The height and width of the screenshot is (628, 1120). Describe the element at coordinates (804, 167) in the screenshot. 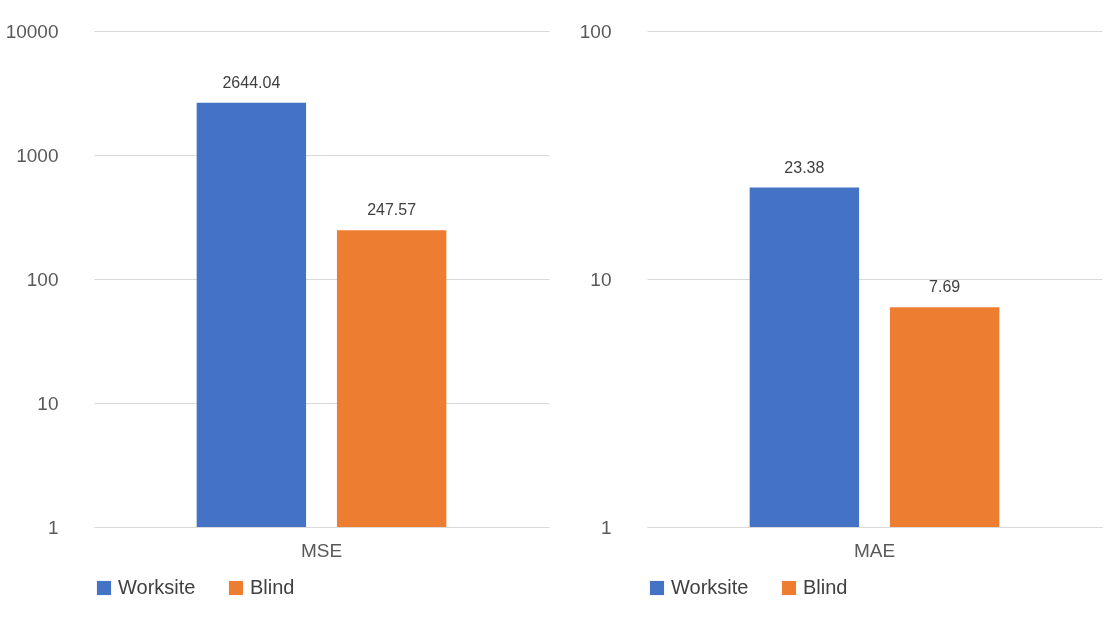

I see `data-label: 23.38` at that location.